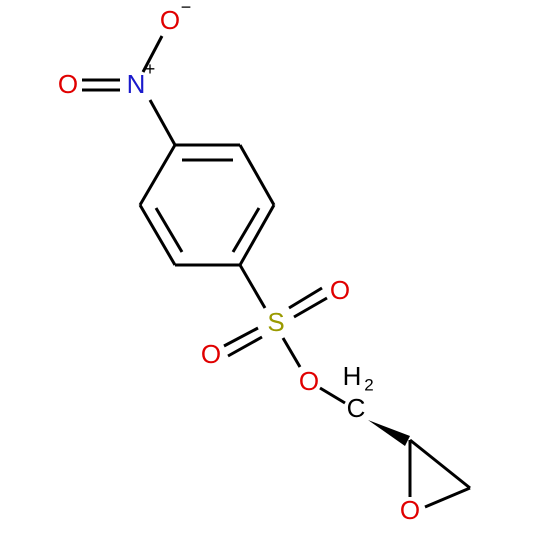  What do you see at coordinates (275, 322) in the screenshot?
I see `atom-s: S` at bounding box center [275, 322].